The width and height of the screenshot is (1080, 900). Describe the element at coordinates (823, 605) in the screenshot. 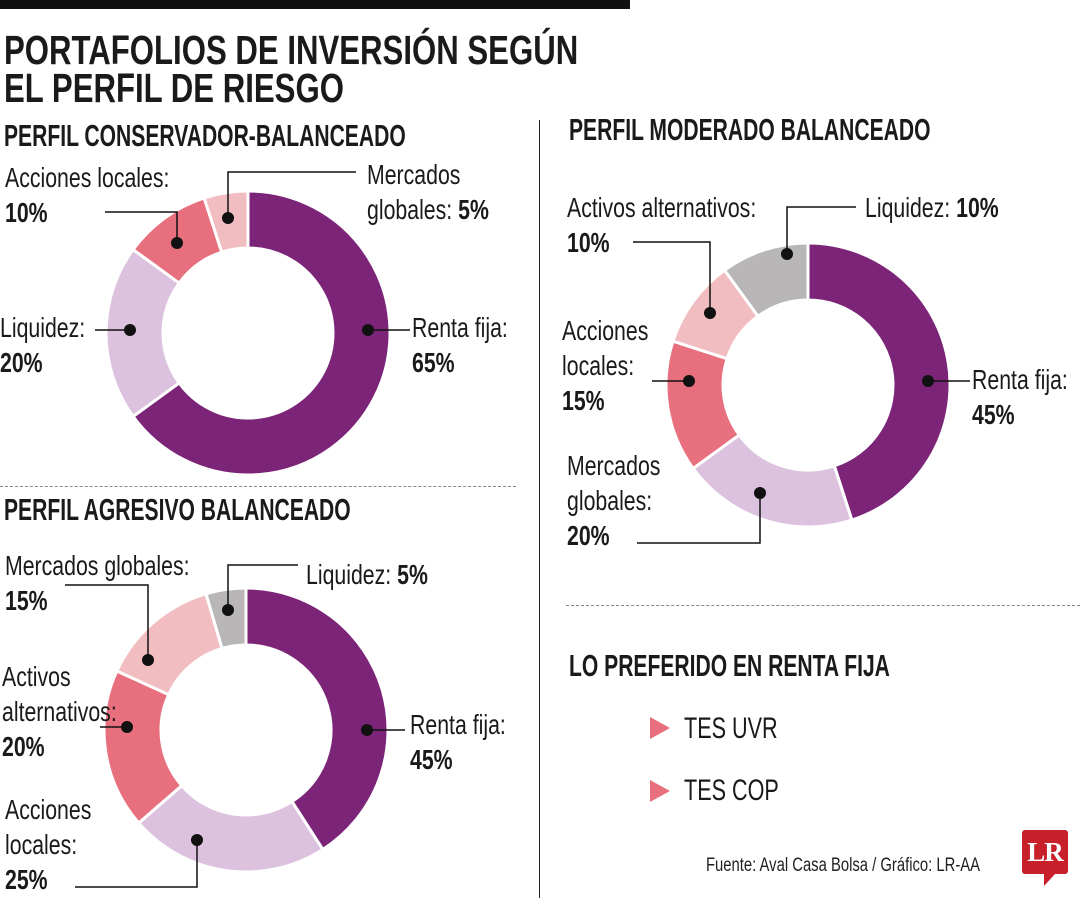

I see `section-divider-right` at that location.